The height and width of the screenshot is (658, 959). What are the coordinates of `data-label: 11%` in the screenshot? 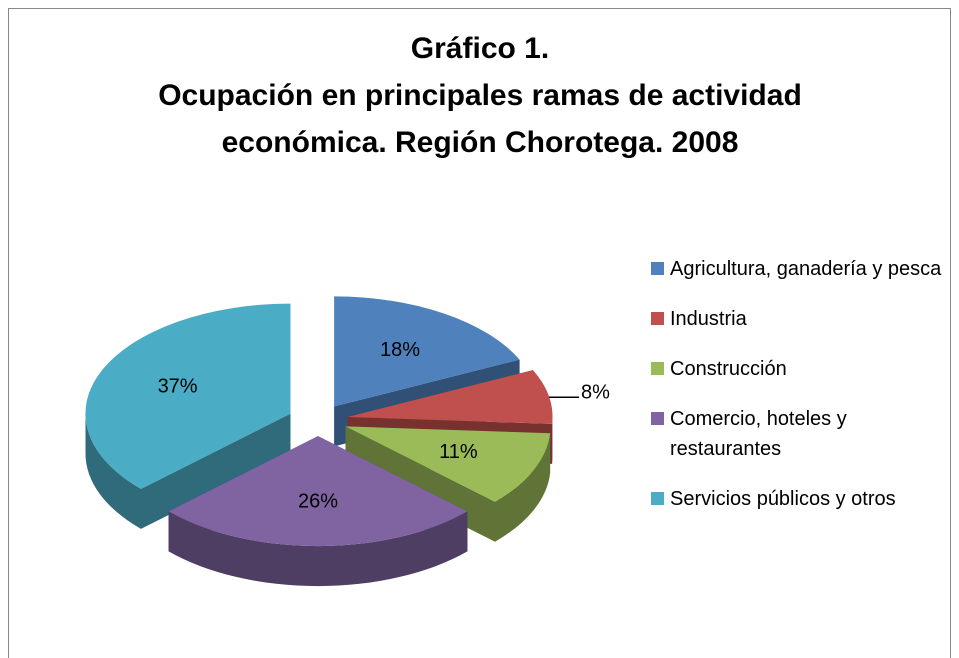 It's located at (458, 452).